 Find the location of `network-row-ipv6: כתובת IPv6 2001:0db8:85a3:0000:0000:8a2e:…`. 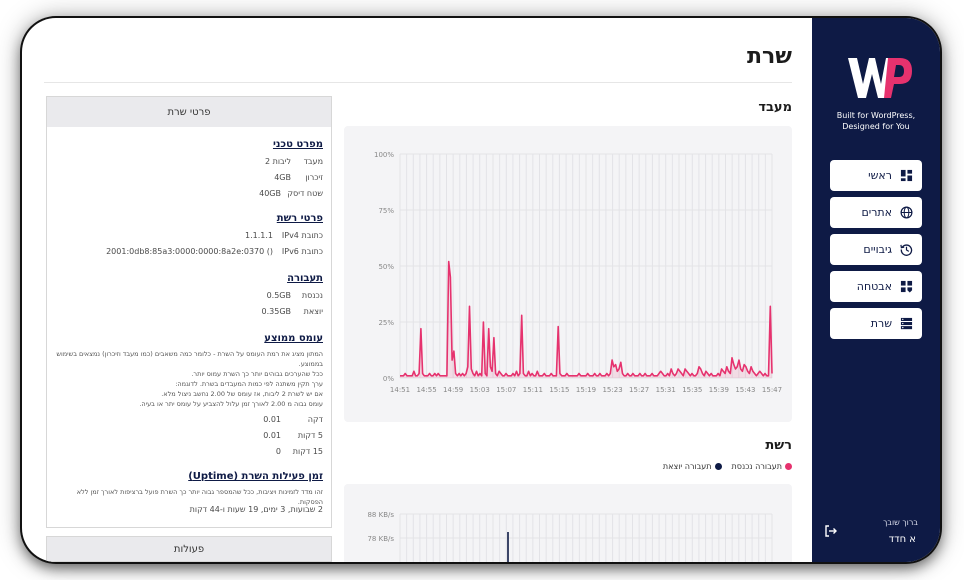

network-row-ipv6: כתובת IPv6 2001:0db8:85a3:0000:0000:8a2e:… is located at coordinates (214, 251).